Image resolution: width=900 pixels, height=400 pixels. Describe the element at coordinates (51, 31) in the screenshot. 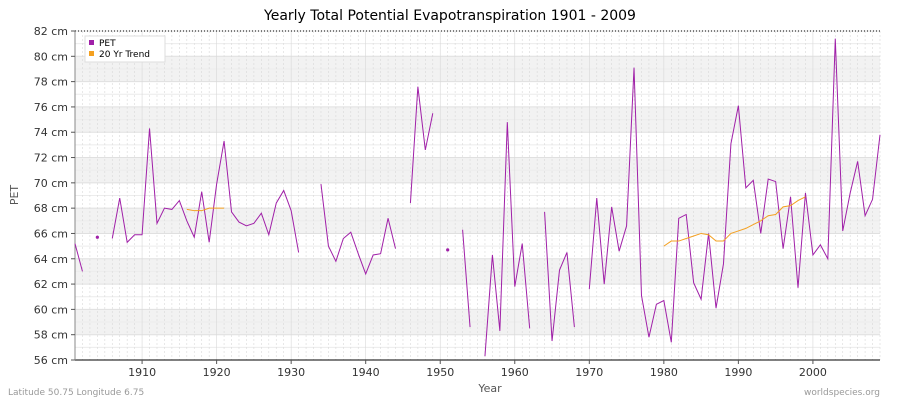

I see `y-tick-label: 82 cm` at that location.